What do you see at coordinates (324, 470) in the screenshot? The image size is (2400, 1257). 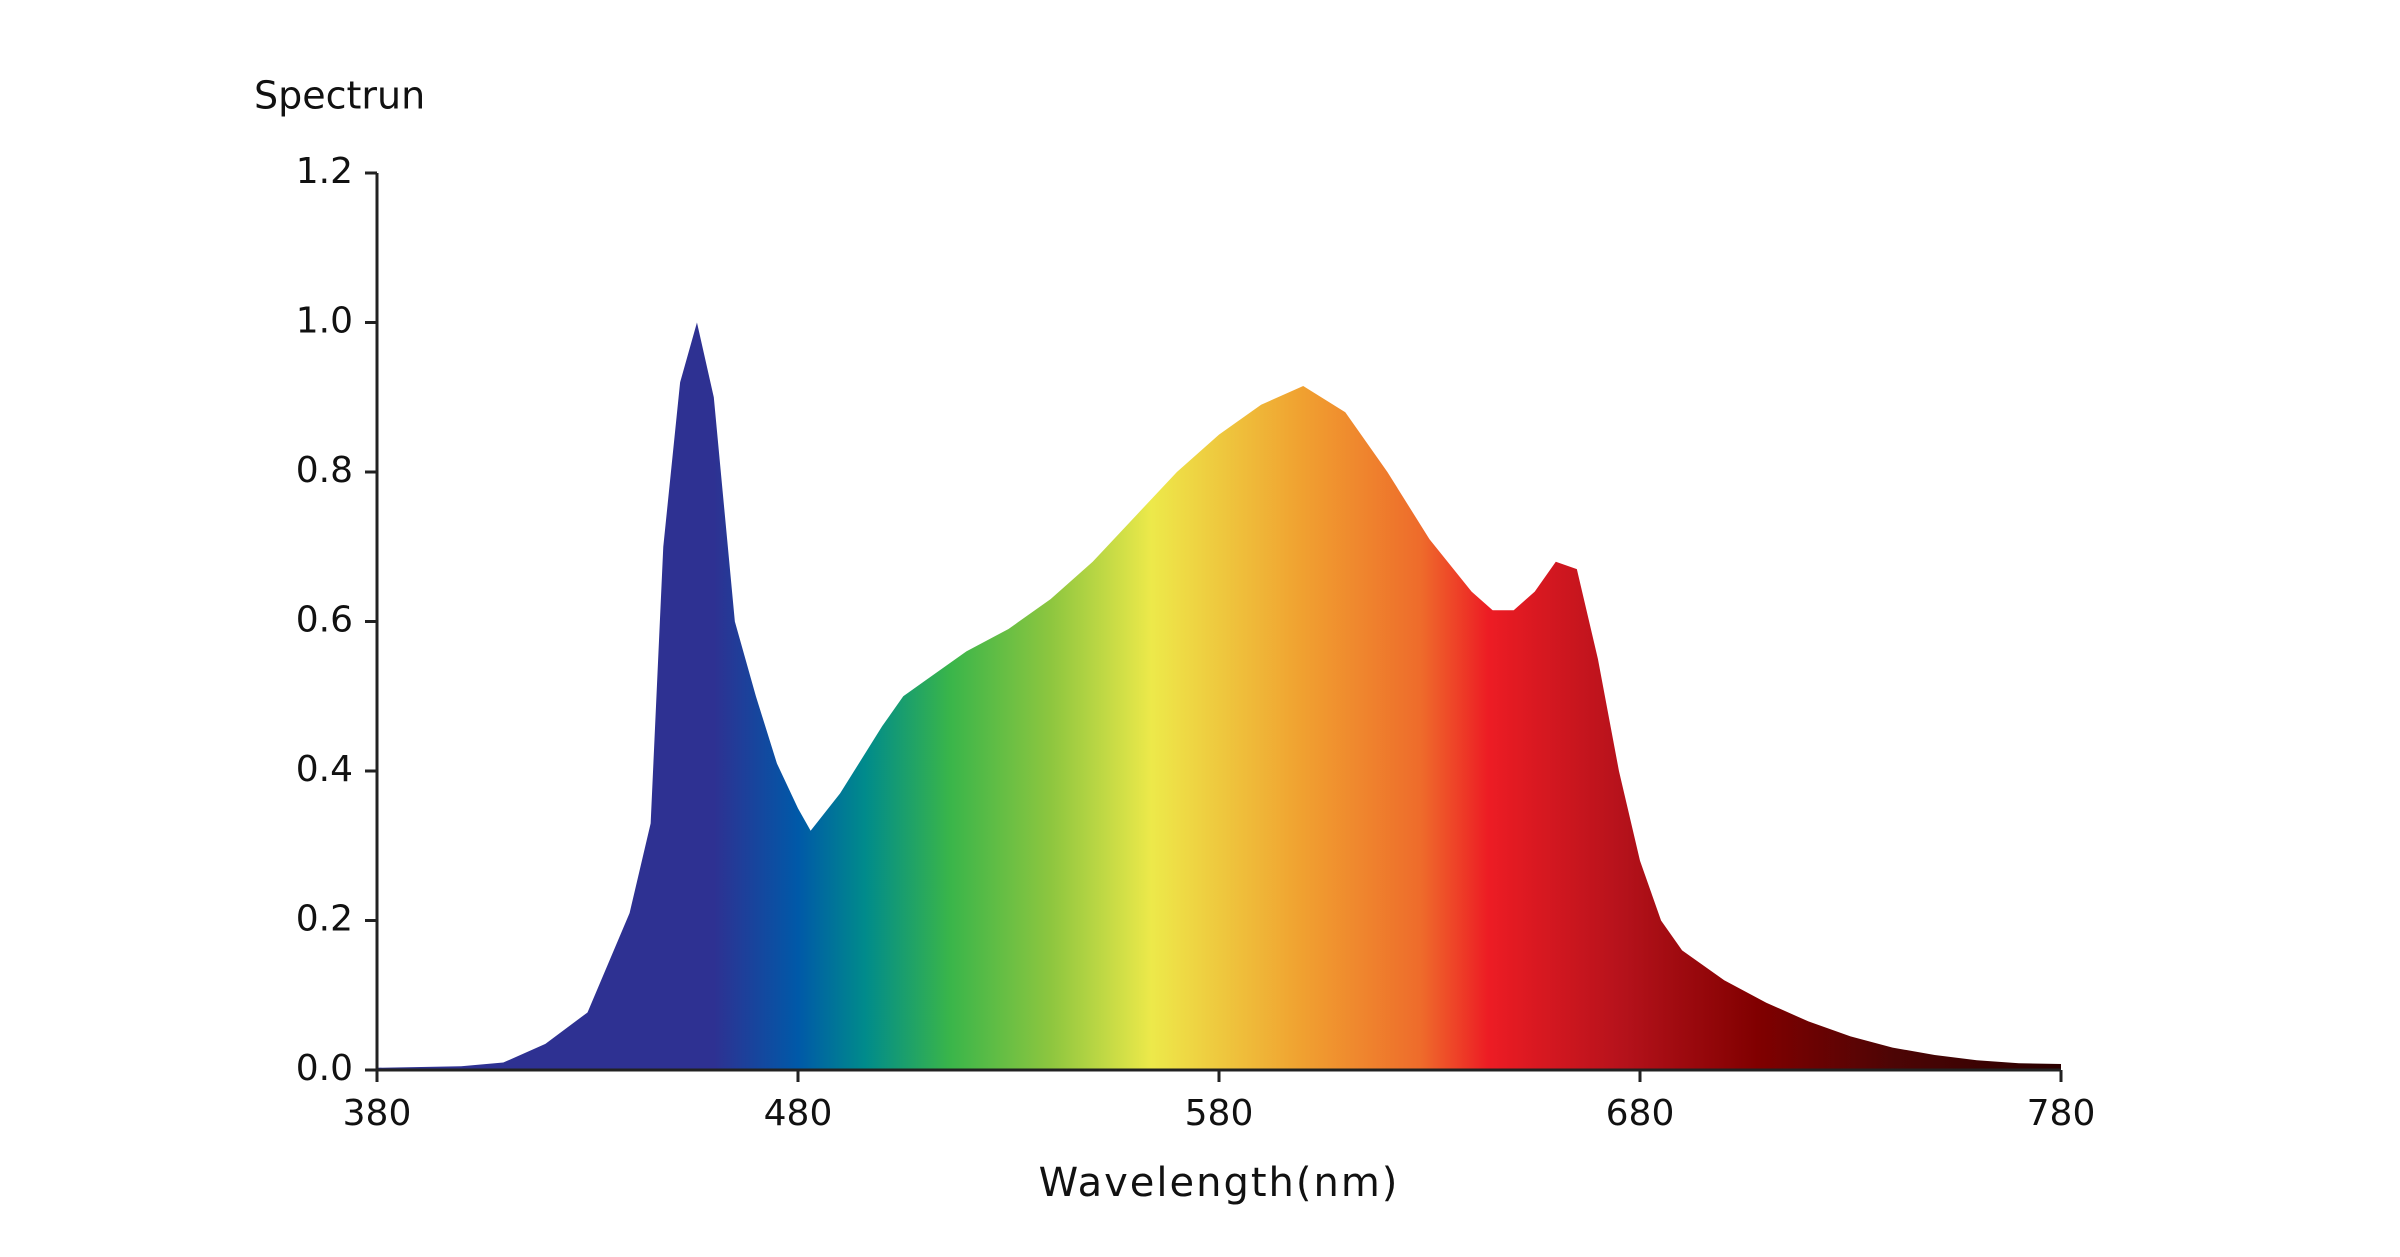 I see `y-tick-label: 0.8` at bounding box center [324, 470].